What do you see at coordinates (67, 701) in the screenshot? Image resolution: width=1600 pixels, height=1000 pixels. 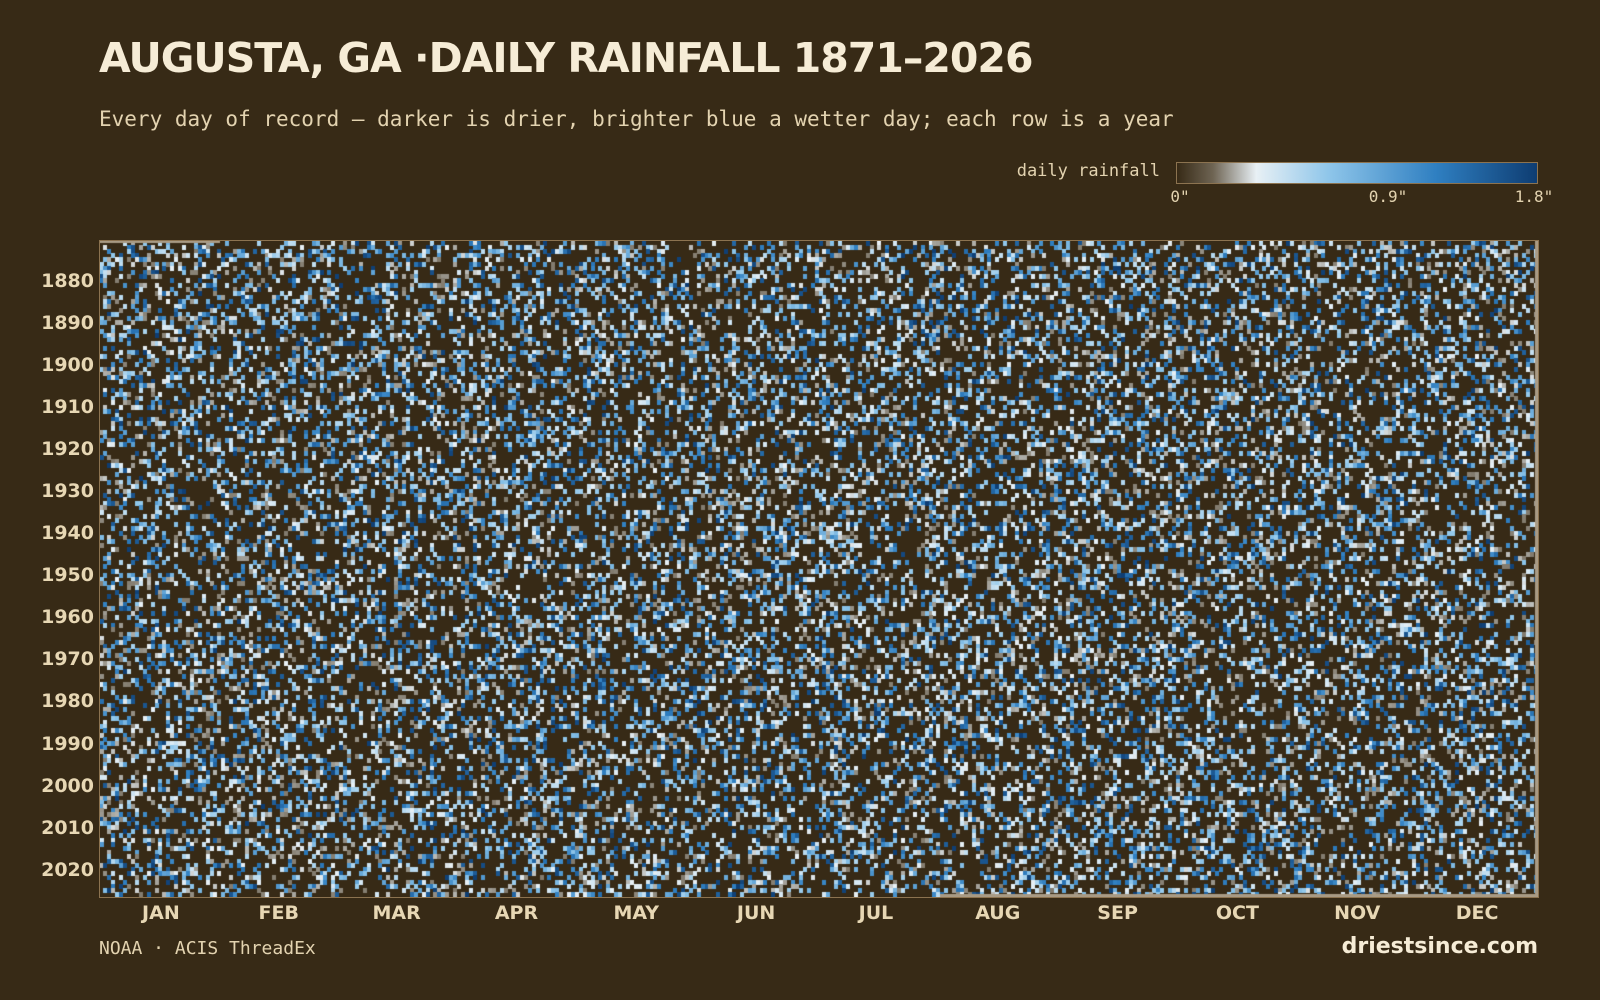 I see `y-tick-label: 1980` at bounding box center [67, 701].